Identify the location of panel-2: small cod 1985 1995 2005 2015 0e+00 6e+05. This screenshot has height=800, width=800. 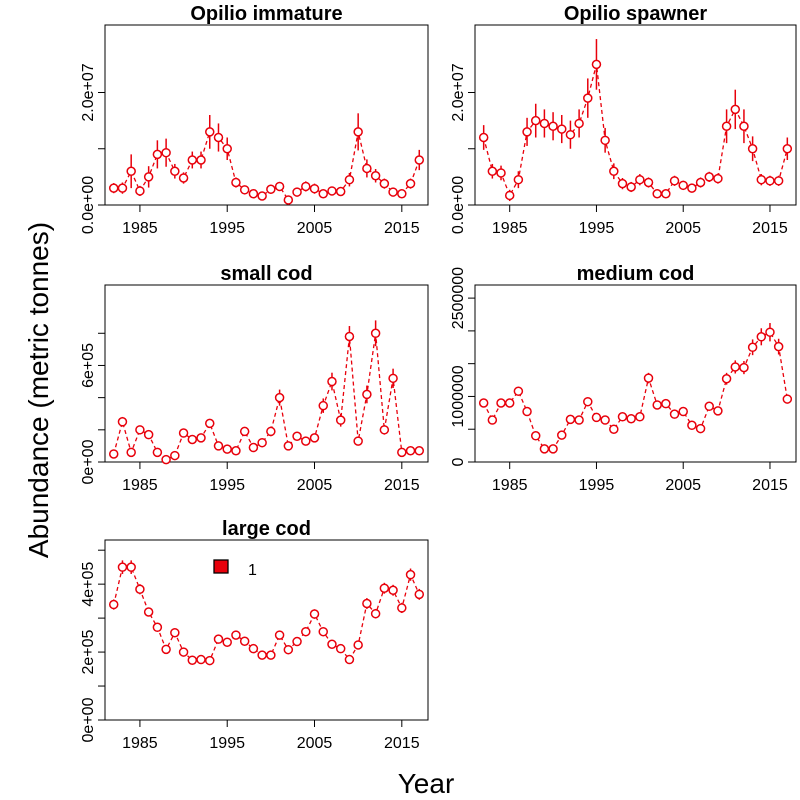
(254, 378).